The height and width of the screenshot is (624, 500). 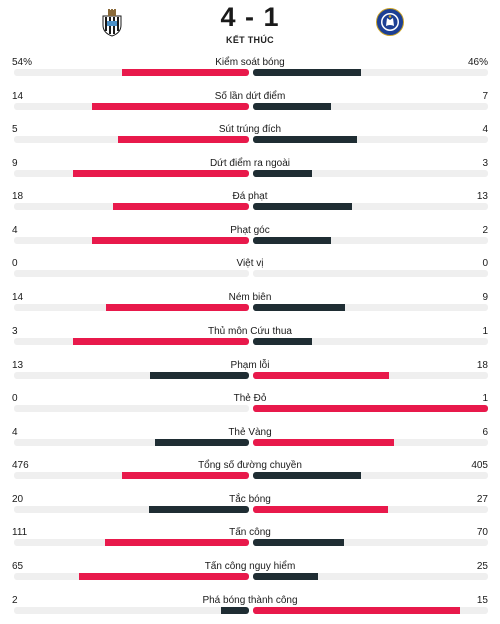 What do you see at coordinates (250, 40) in the screenshot?
I see `match-status: KẾT THÚC` at bounding box center [250, 40].